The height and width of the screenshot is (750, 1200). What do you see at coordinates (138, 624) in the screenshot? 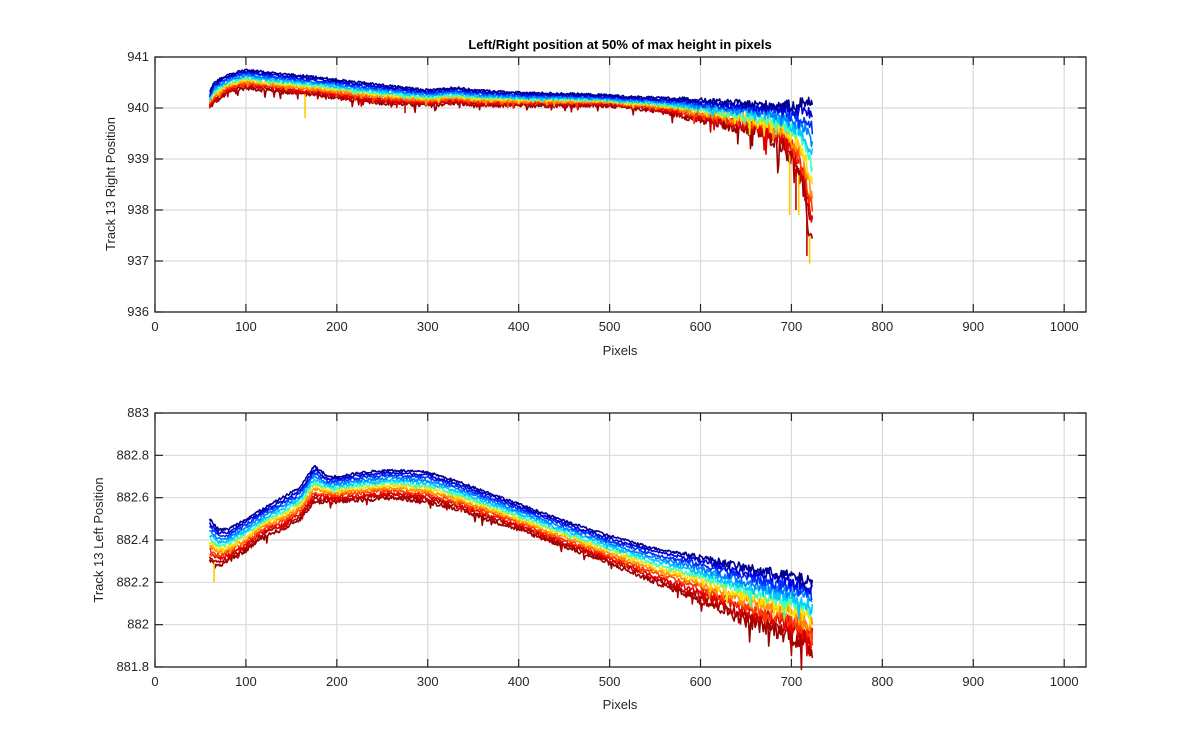
I see `y-tick-label: 882` at bounding box center [138, 624].